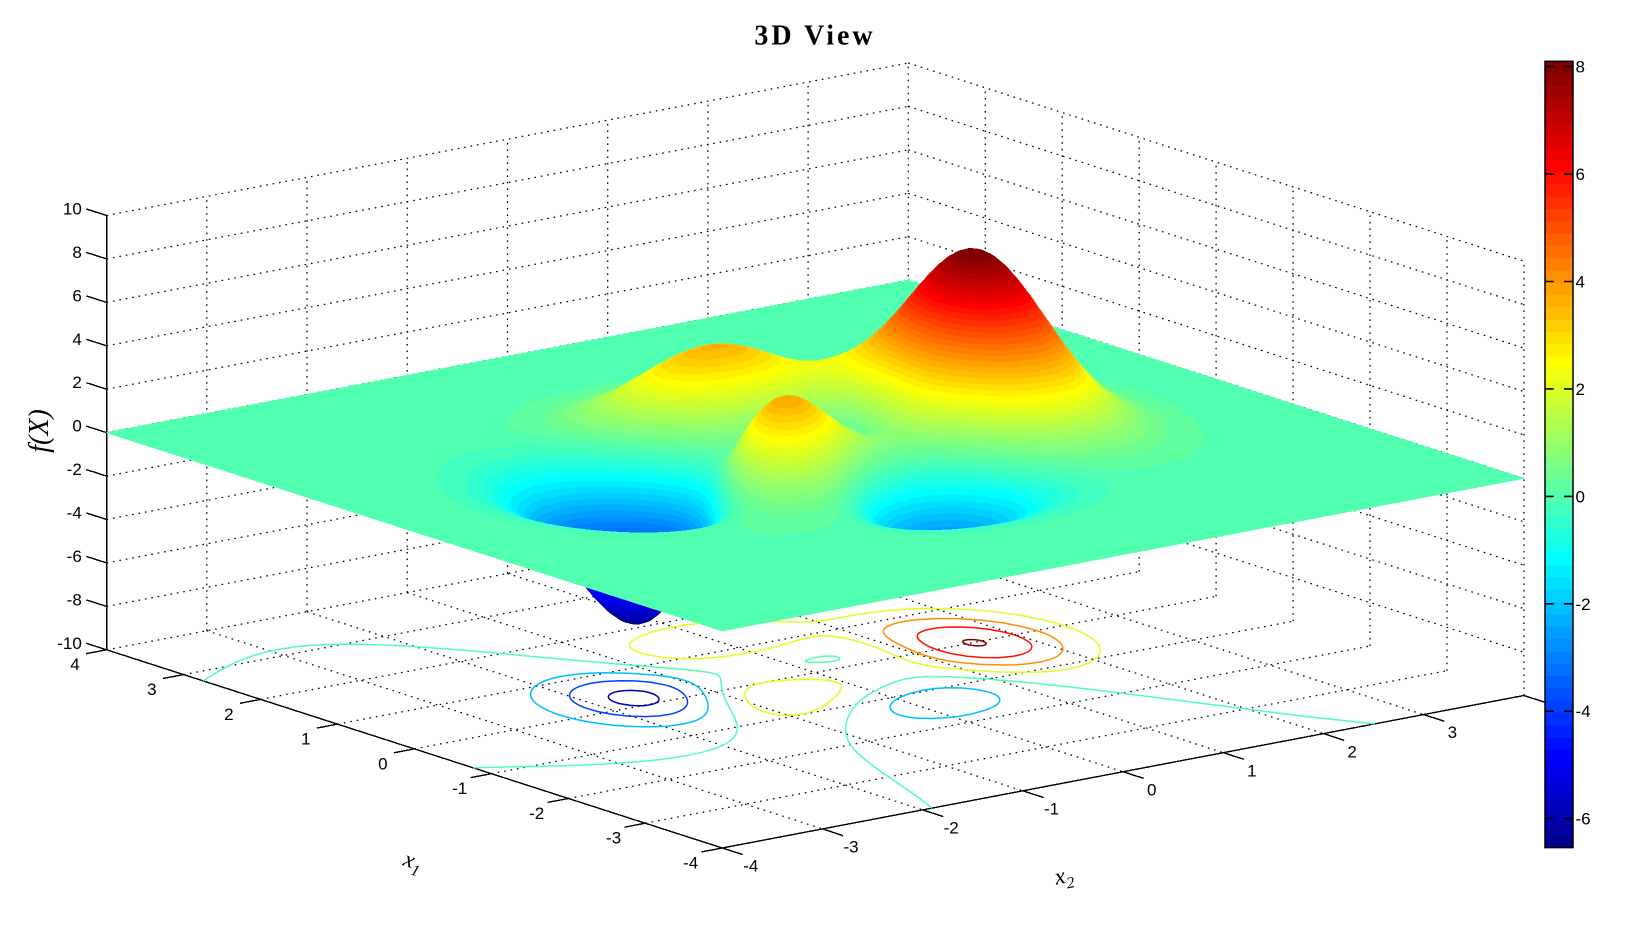 This screenshot has height=945, width=1632. What do you see at coordinates (814, 36) in the screenshot?
I see `svg-text: 3D View` at bounding box center [814, 36].